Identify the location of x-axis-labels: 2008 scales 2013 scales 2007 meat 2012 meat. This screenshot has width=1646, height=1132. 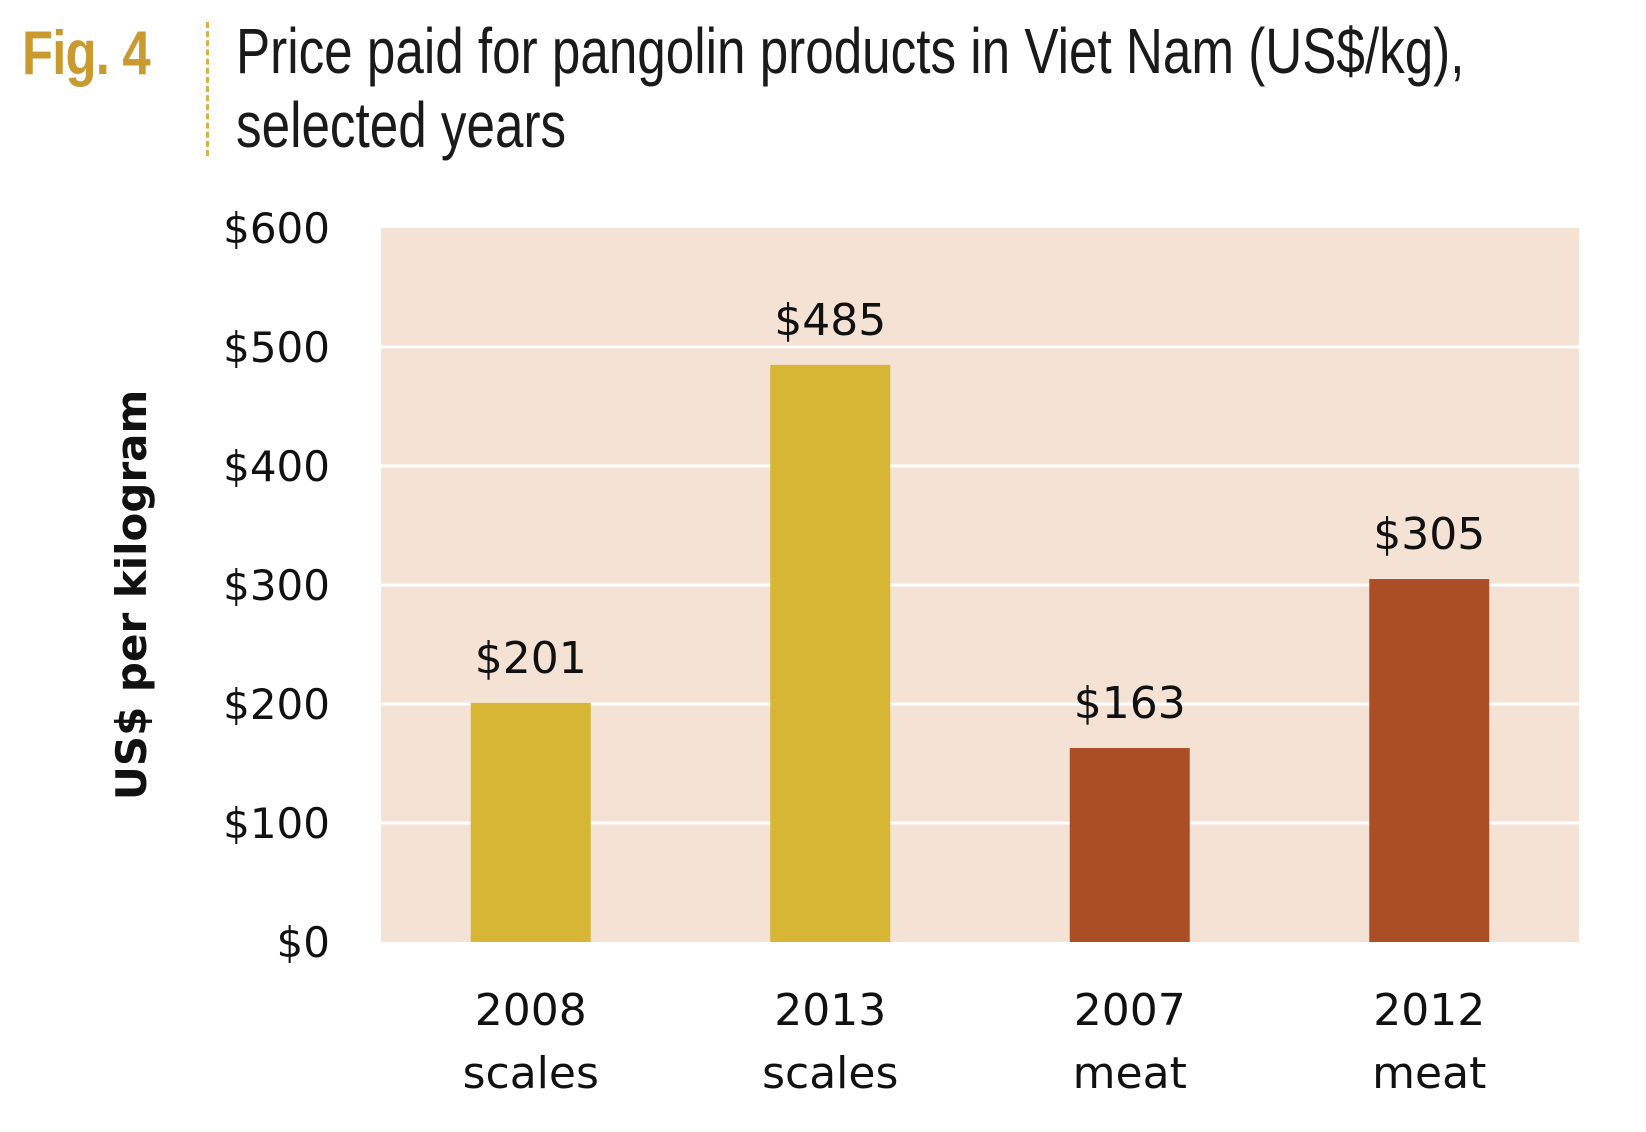
(975, 1042).